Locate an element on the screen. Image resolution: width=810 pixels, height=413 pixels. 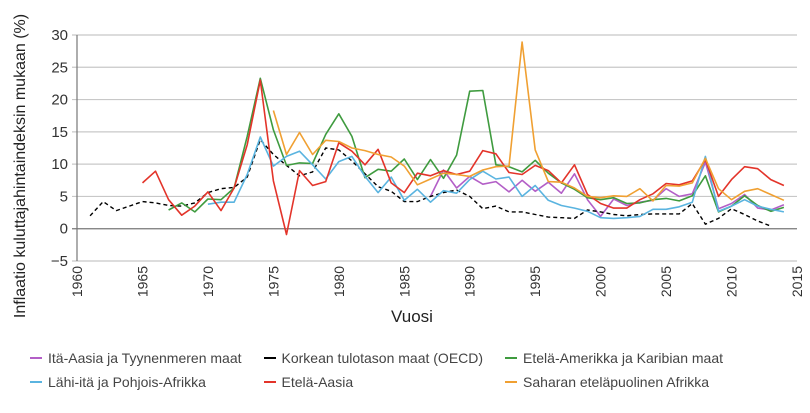
x-tick-label: 2015 is located at coordinates (797, 281).